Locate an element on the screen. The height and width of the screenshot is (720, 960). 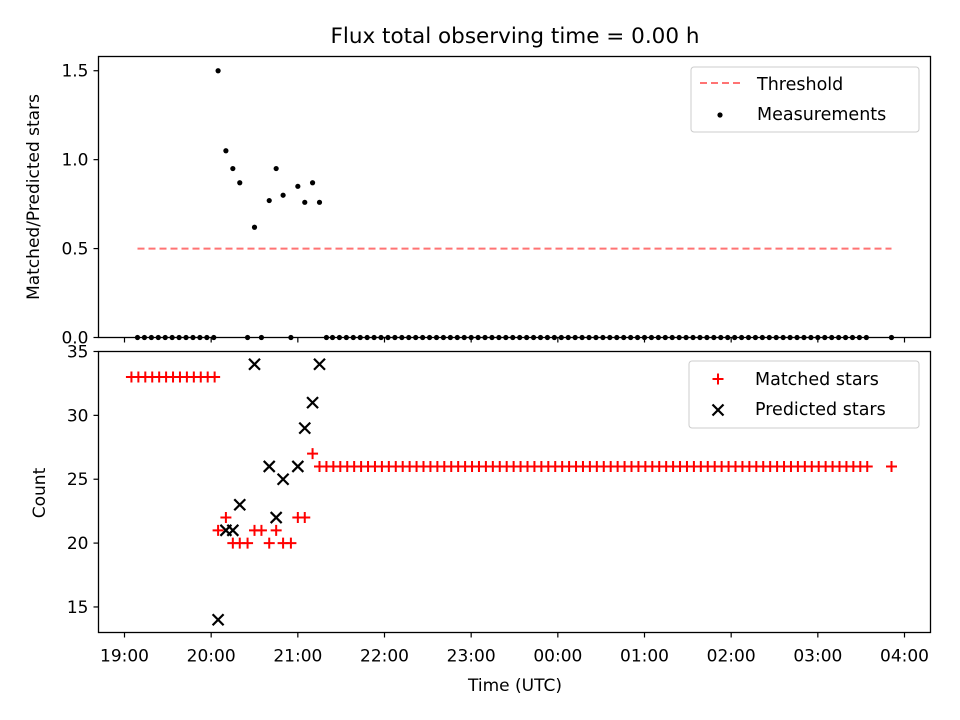
legend-predicted-marker is located at coordinates (718, 410).